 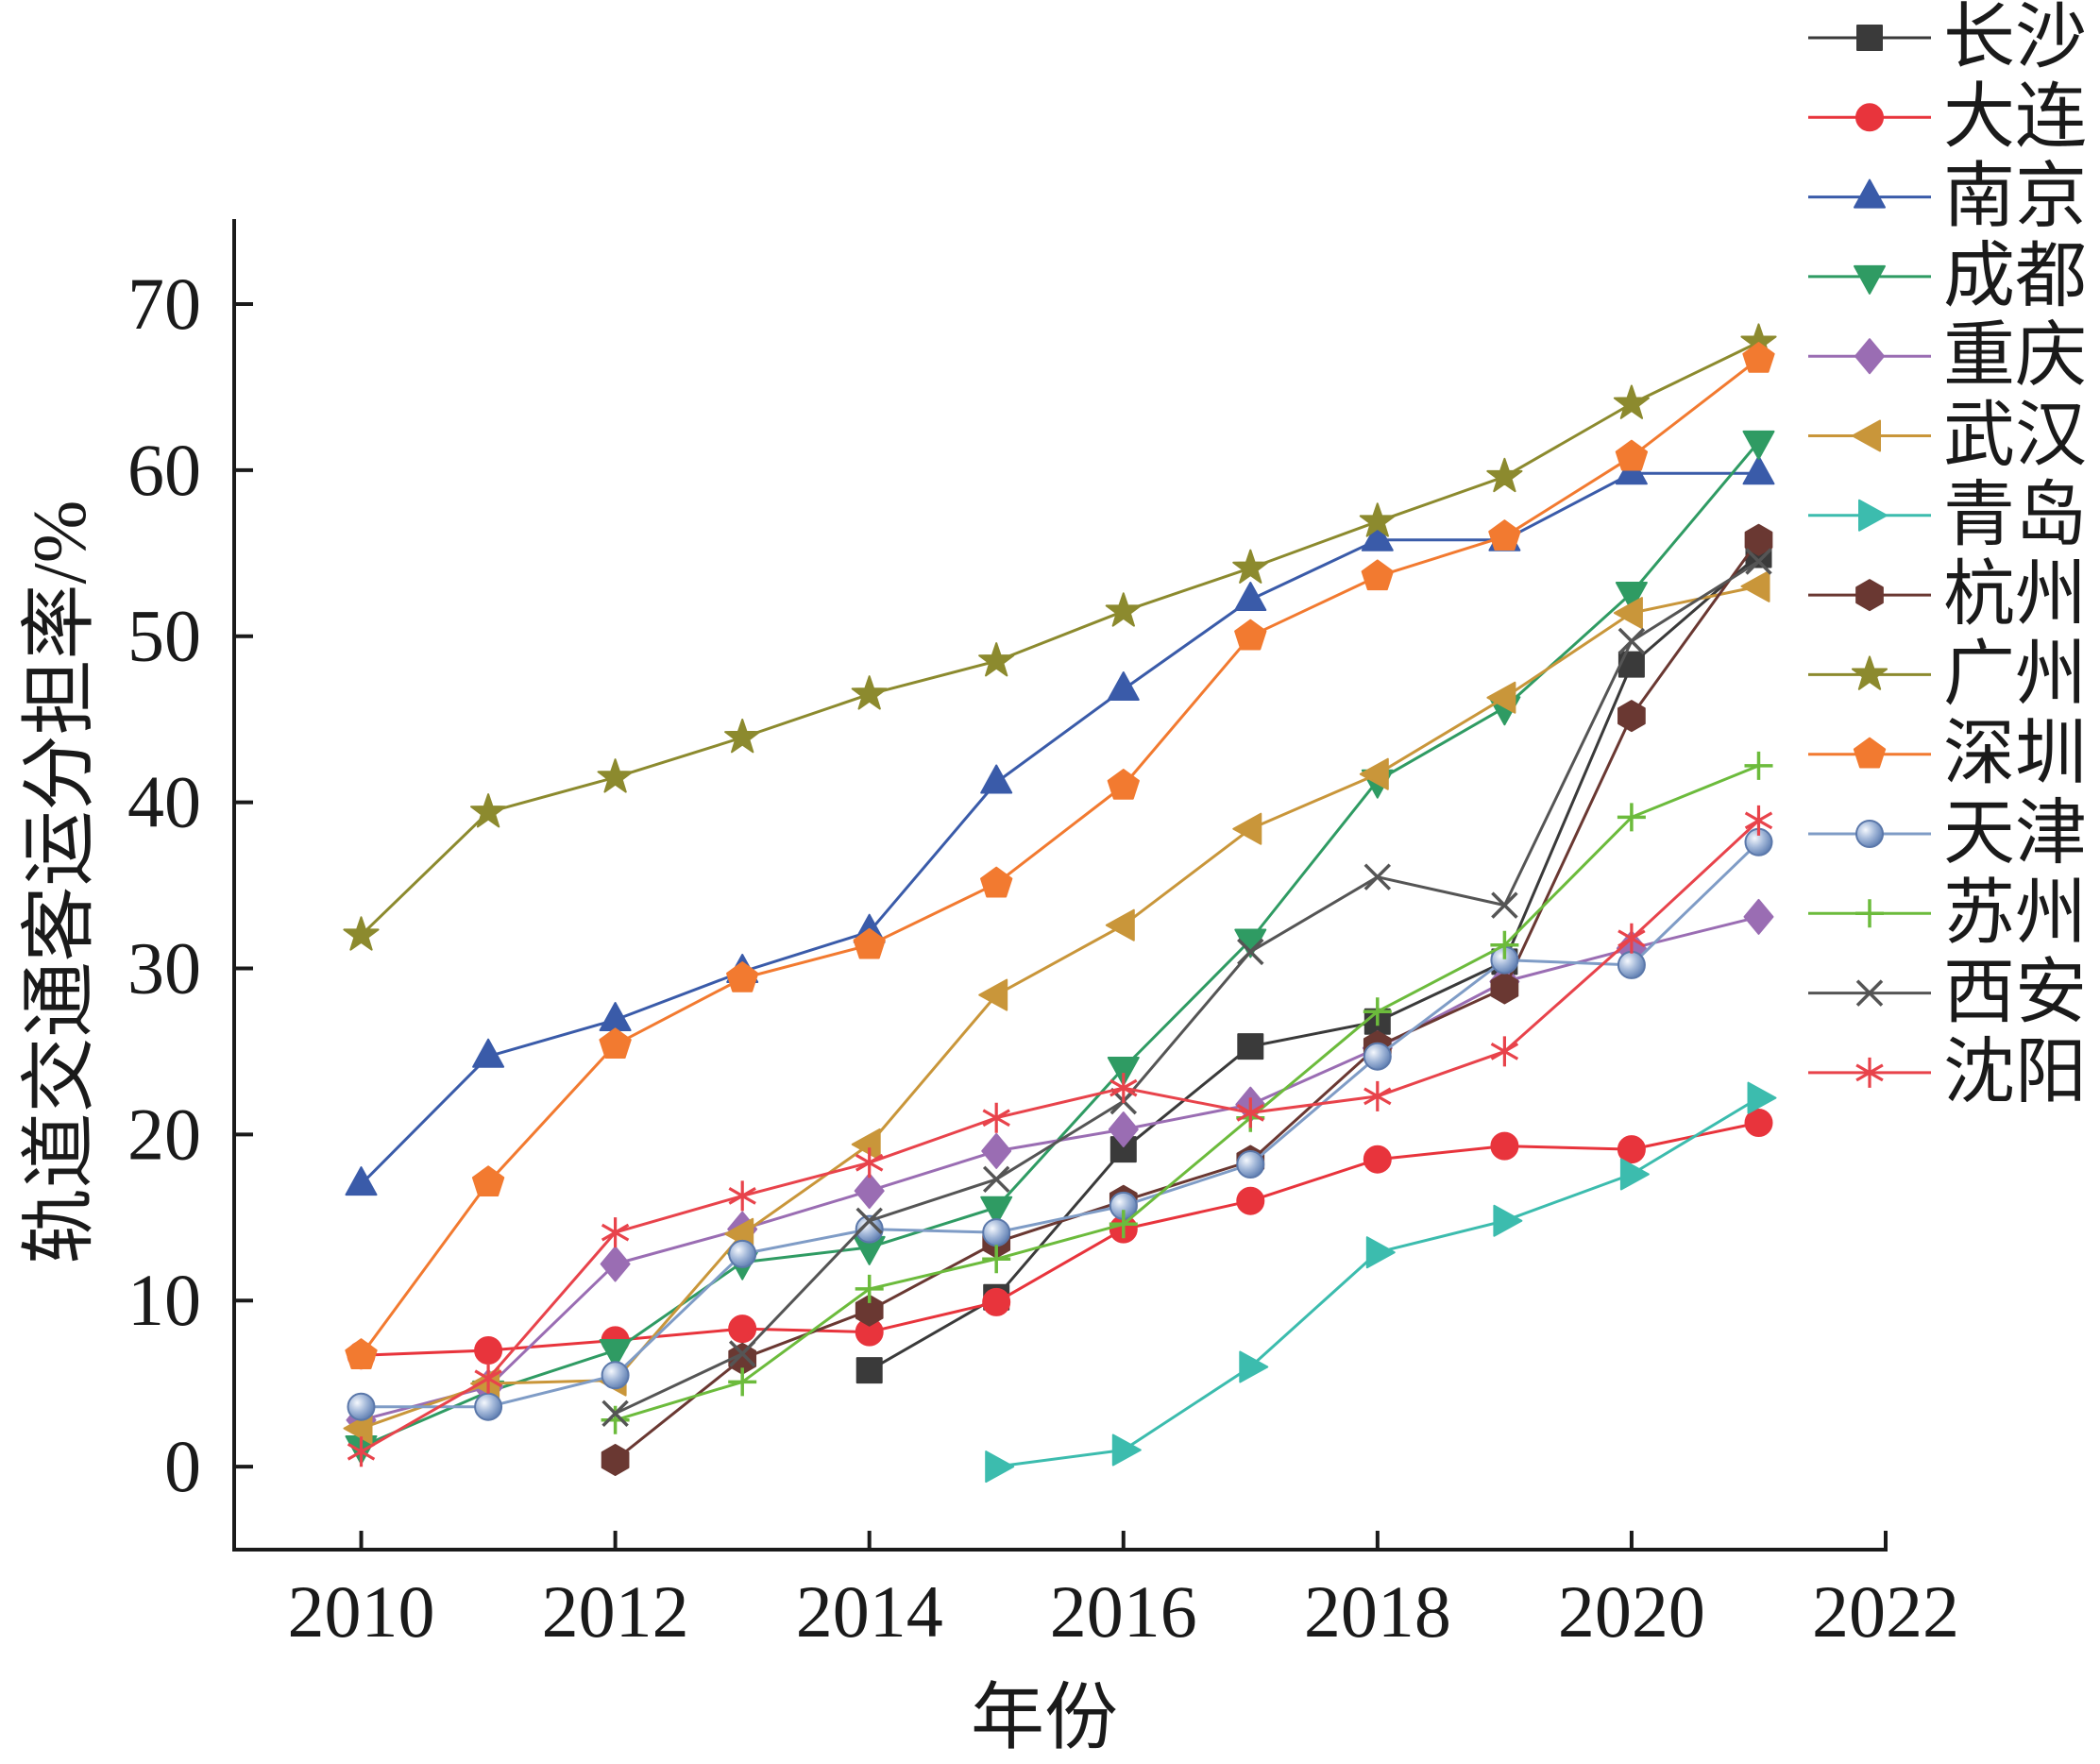 I want to click on data-point-13-2010, so click(x=361, y=1451).